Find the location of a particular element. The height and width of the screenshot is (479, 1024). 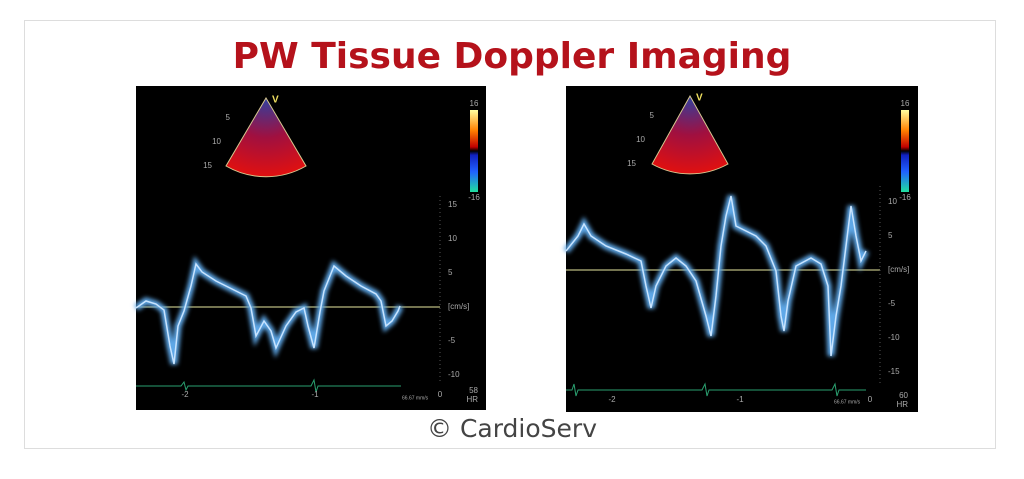

caption: © CardioServ is located at coordinates (512, 428).